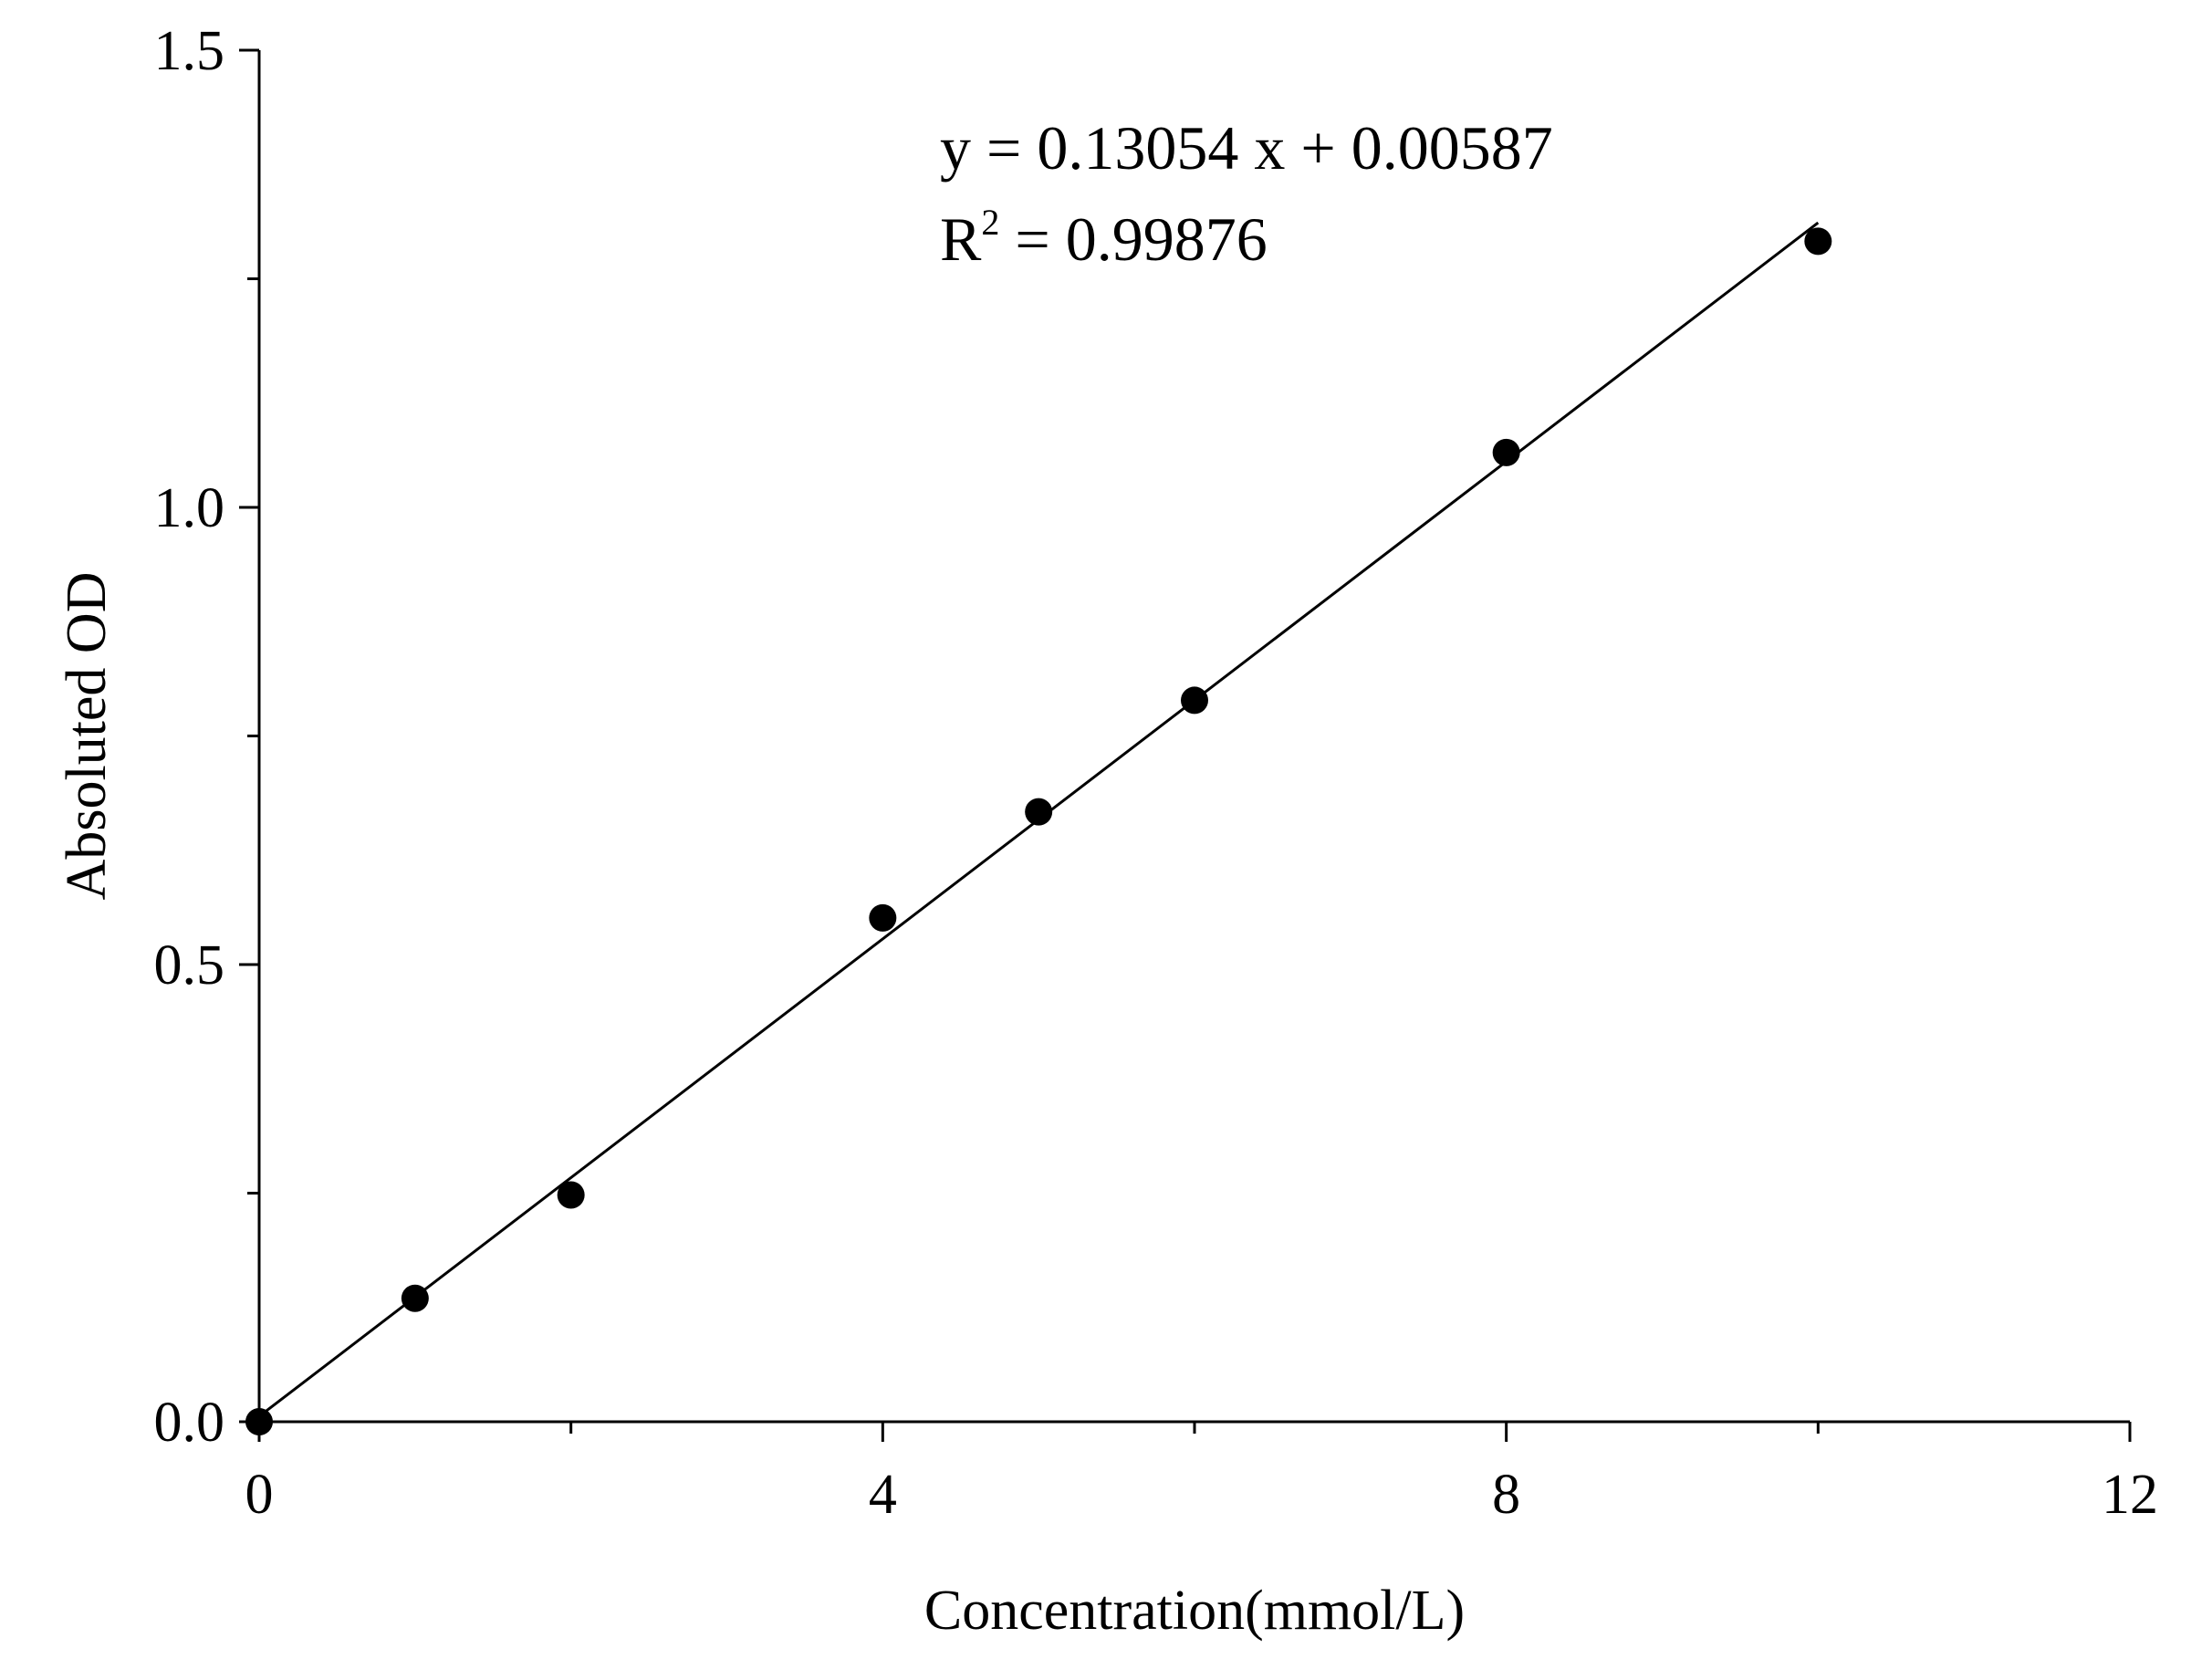 Image resolution: width=2212 pixels, height=1659 pixels. I want to click on x-tick-label: 4, so click(883, 1495).